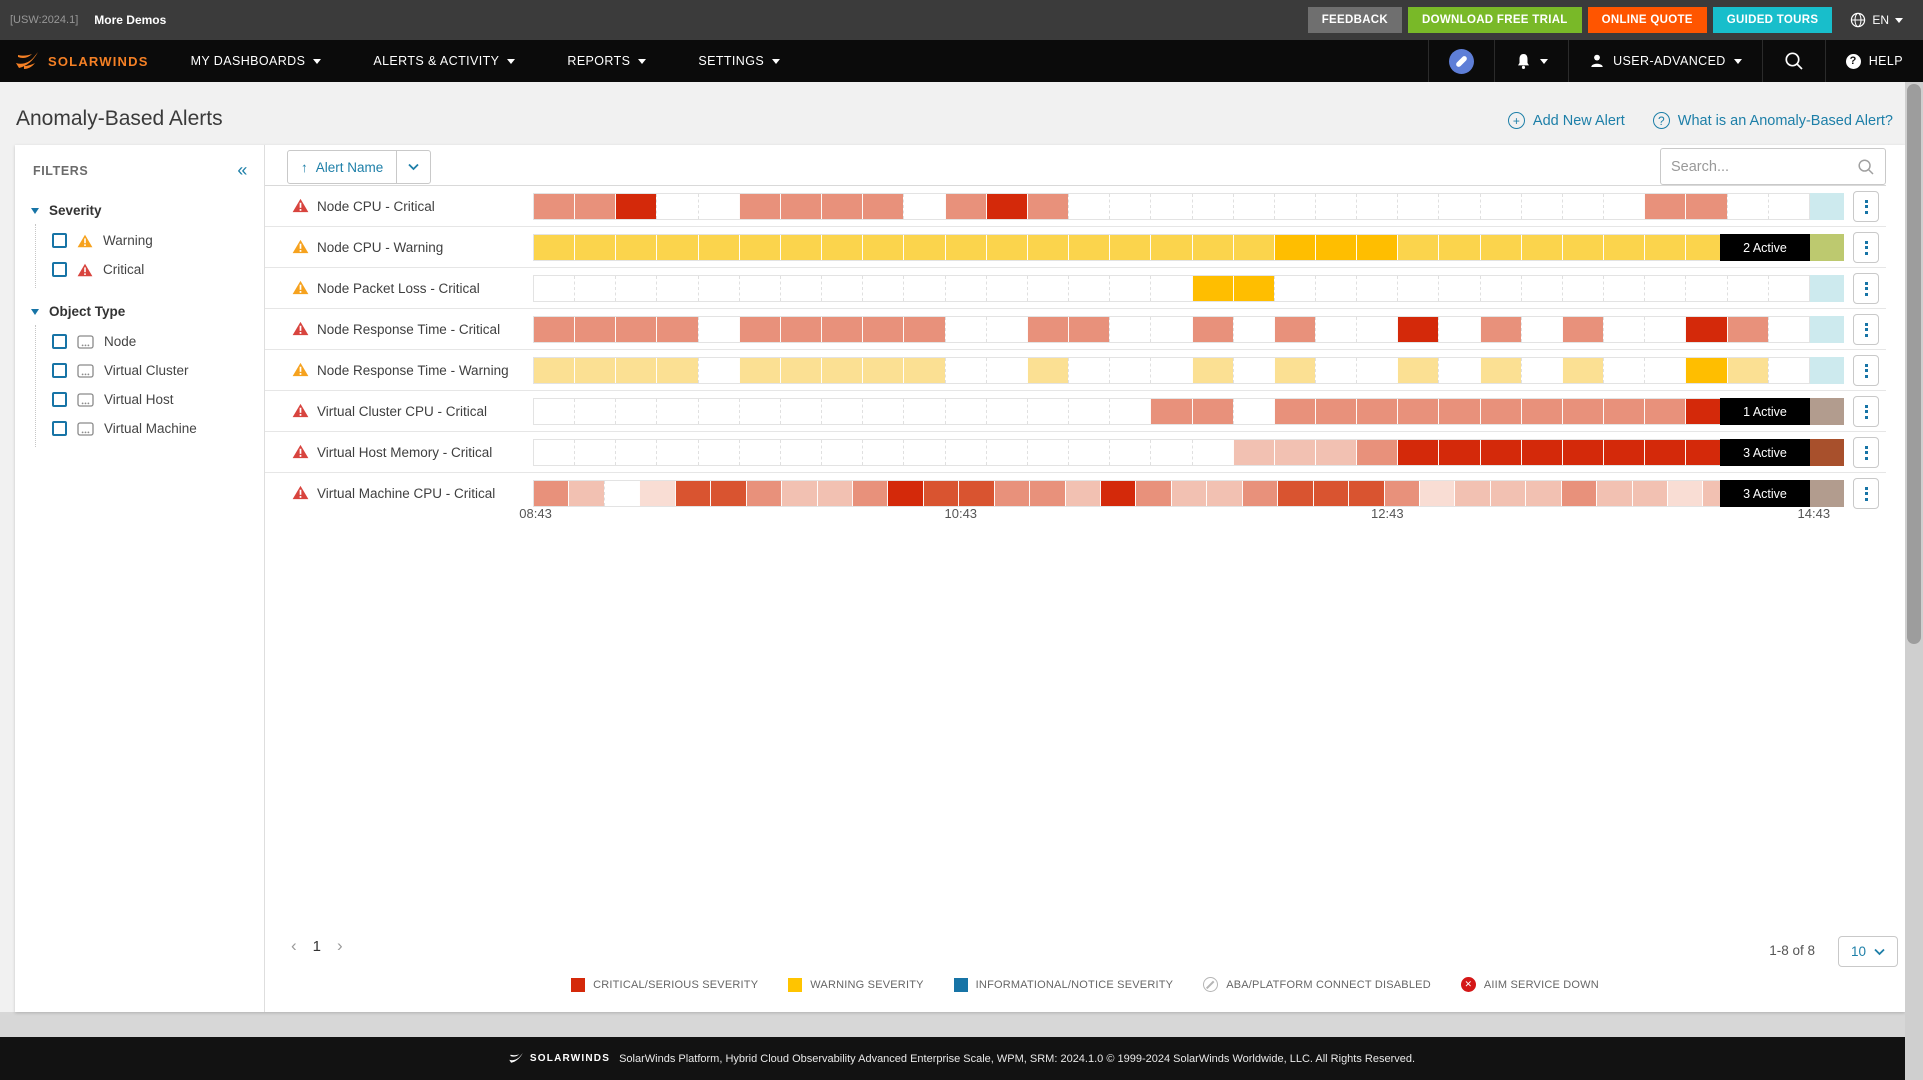 This screenshot has width=1923, height=1080. I want to click on online-quote-button: ONLINE QUOTE, so click(1647, 20).